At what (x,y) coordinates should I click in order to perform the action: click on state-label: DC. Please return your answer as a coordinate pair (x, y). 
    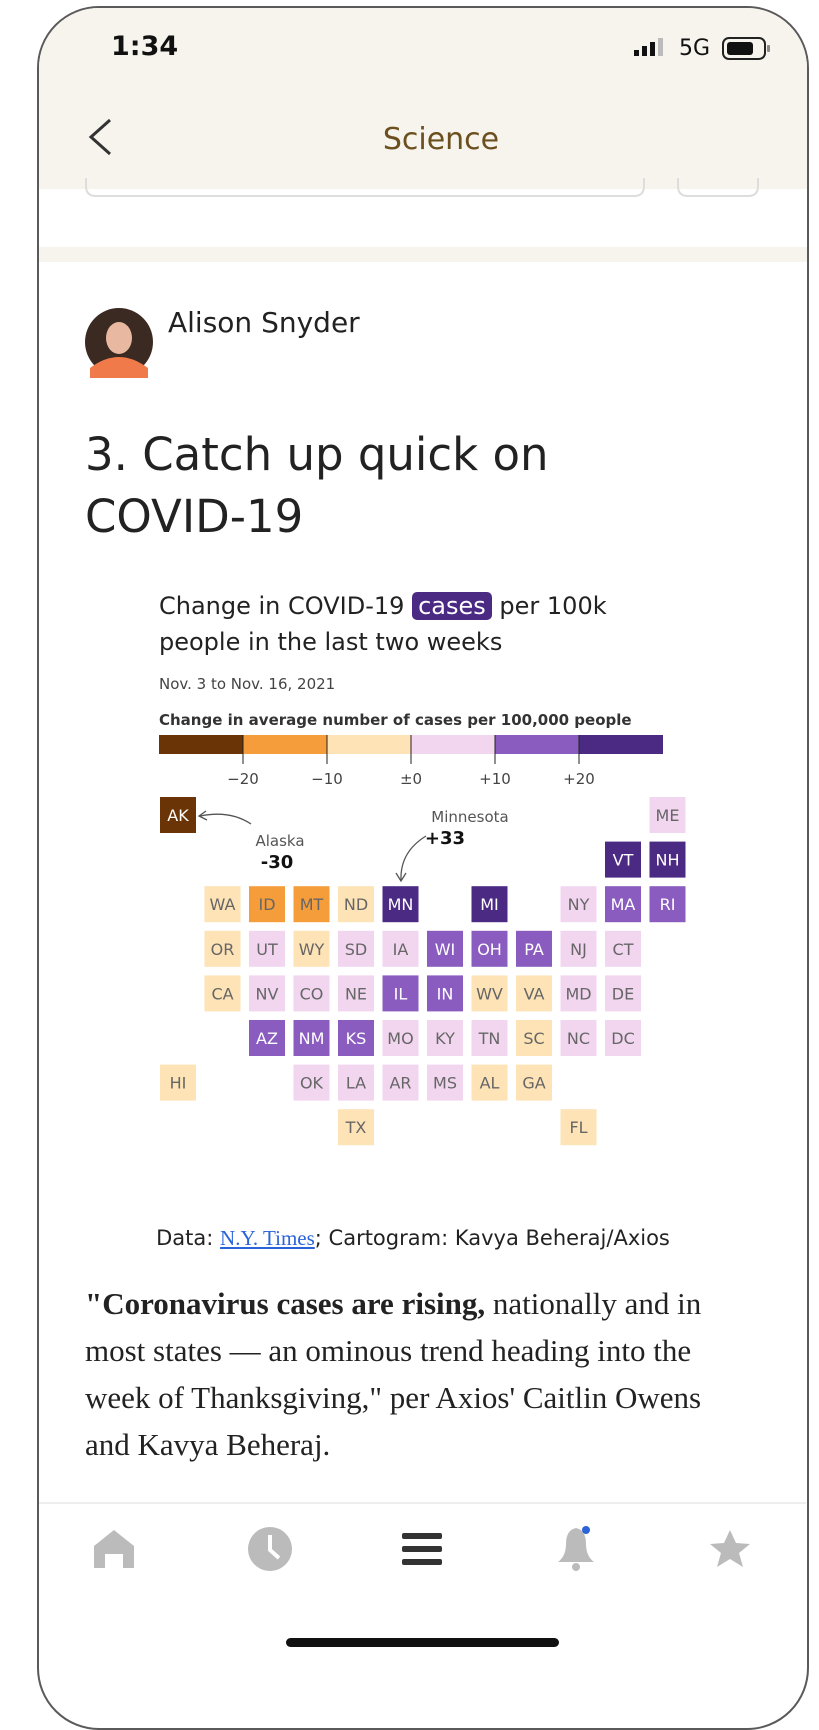
    Looking at the image, I should click on (623, 1038).